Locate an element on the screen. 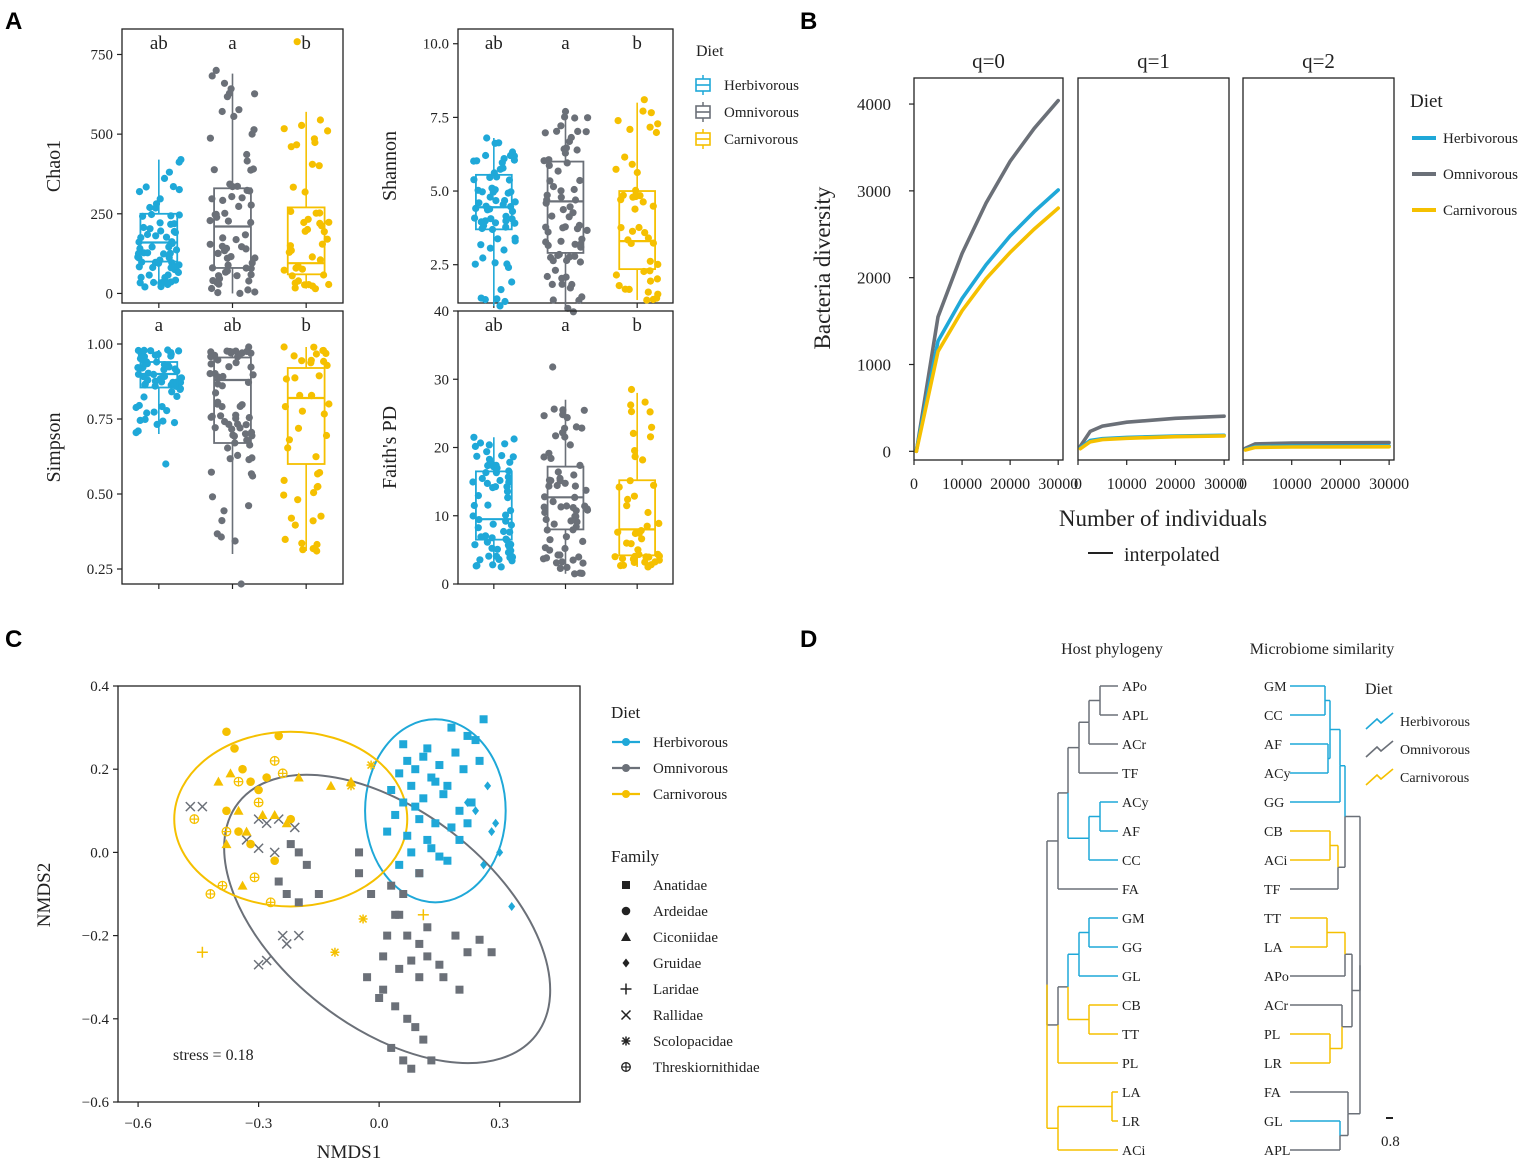 This screenshot has width=1535, height=1166. tip-label-cc: CC is located at coordinates (1131, 861).